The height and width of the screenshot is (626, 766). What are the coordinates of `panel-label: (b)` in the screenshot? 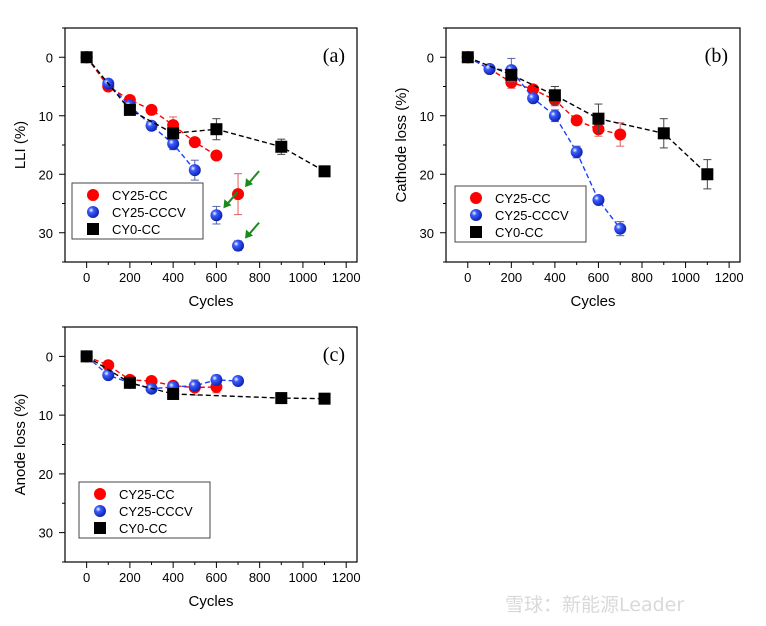 It's located at (716, 56).